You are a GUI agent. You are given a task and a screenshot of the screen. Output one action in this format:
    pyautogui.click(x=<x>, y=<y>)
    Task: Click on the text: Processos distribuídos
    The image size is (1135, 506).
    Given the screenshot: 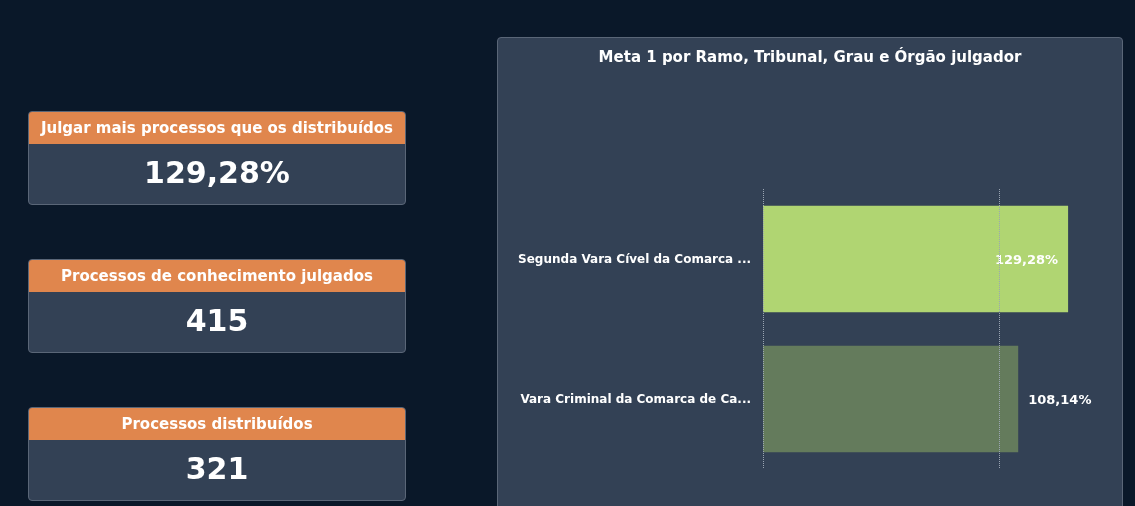 What is the action you would take?
    pyautogui.click(x=217, y=424)
    